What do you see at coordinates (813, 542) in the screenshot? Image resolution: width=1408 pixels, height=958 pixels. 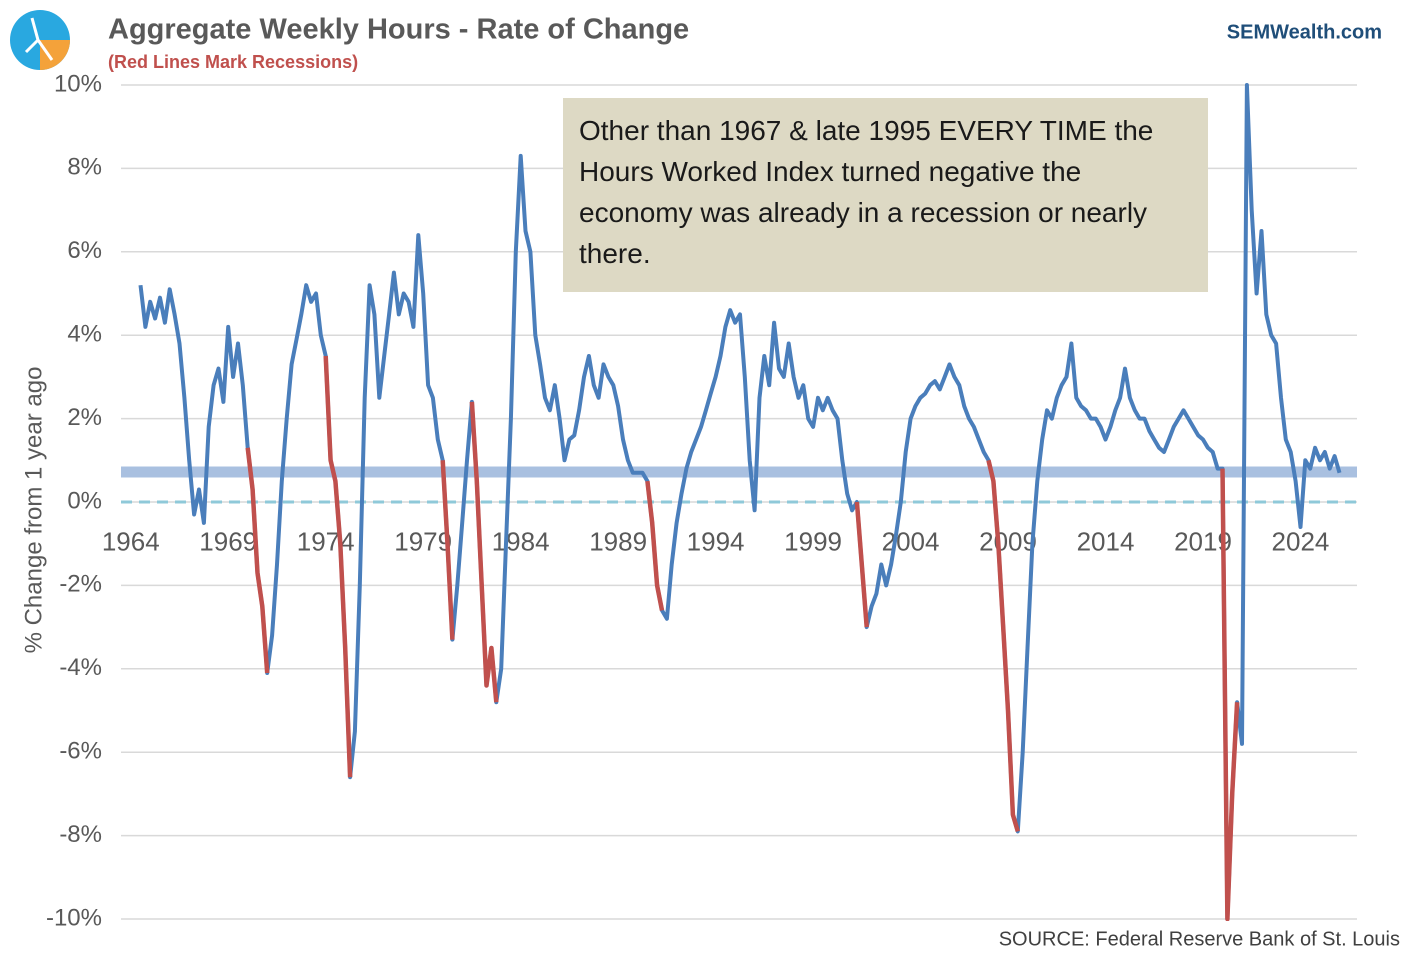 I see `x-tick-label: 1999` at bounding box center [813, 542].